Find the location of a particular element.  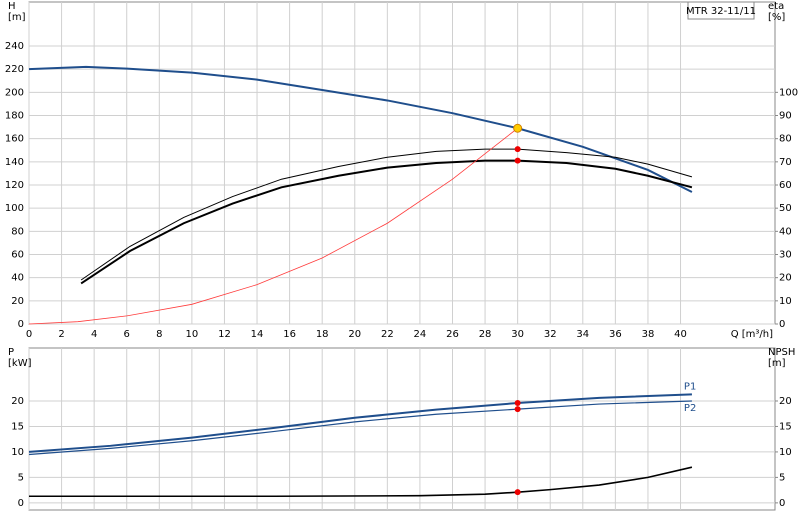

y2-tick-label: 30 is located at coordinates (785, 255).